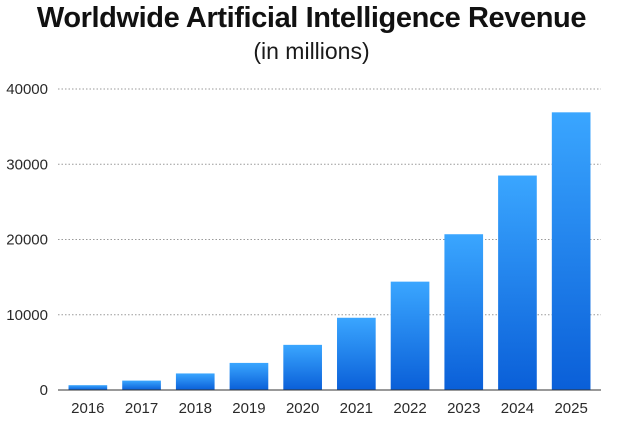 The height and width of the screenshot is (431, 623). What do you see at coordinates (27, 89) in the screenshot?
I see `y-tick-label: 40000` at bounding box center [27, 89].